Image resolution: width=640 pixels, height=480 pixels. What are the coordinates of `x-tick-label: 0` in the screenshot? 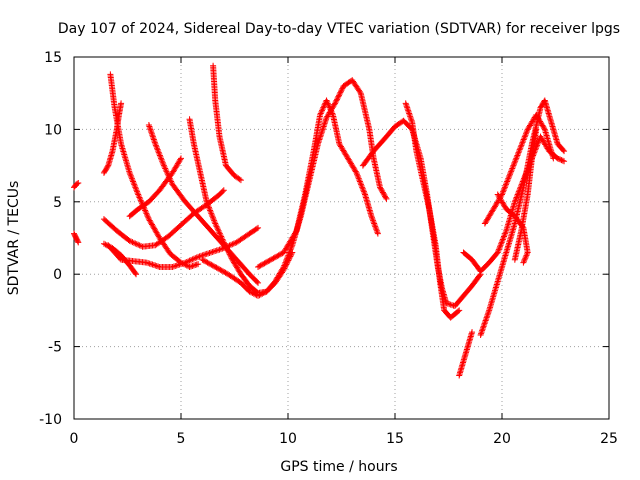 It's located at (74, 439).